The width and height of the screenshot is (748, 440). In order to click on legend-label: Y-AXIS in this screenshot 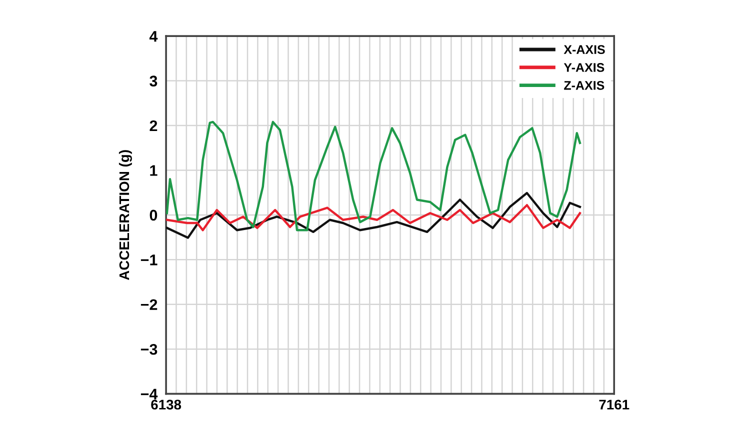, I will do `click(584, 67)`.